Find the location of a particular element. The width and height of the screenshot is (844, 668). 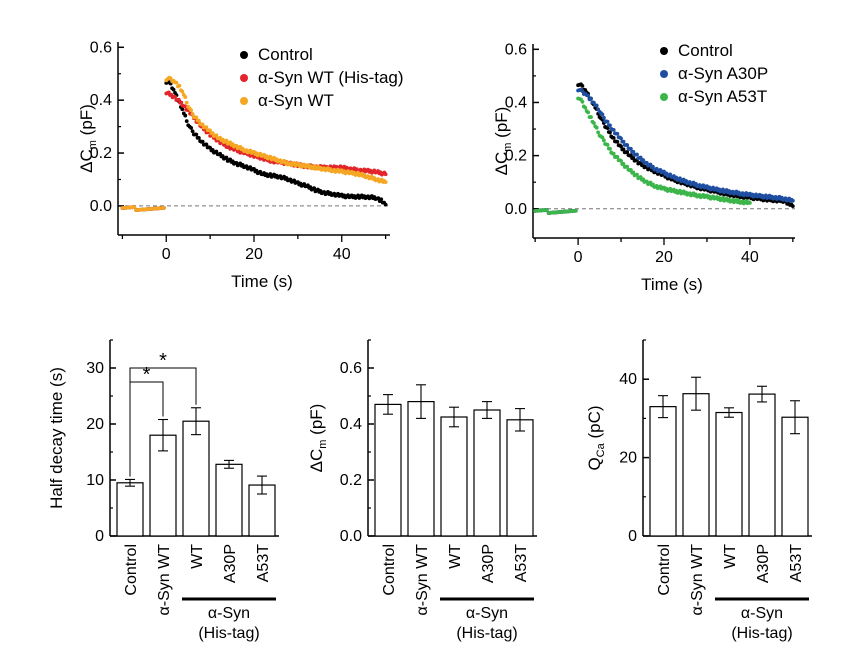

legend-label: α-Syn A30P is located at coordinates (723, 73).